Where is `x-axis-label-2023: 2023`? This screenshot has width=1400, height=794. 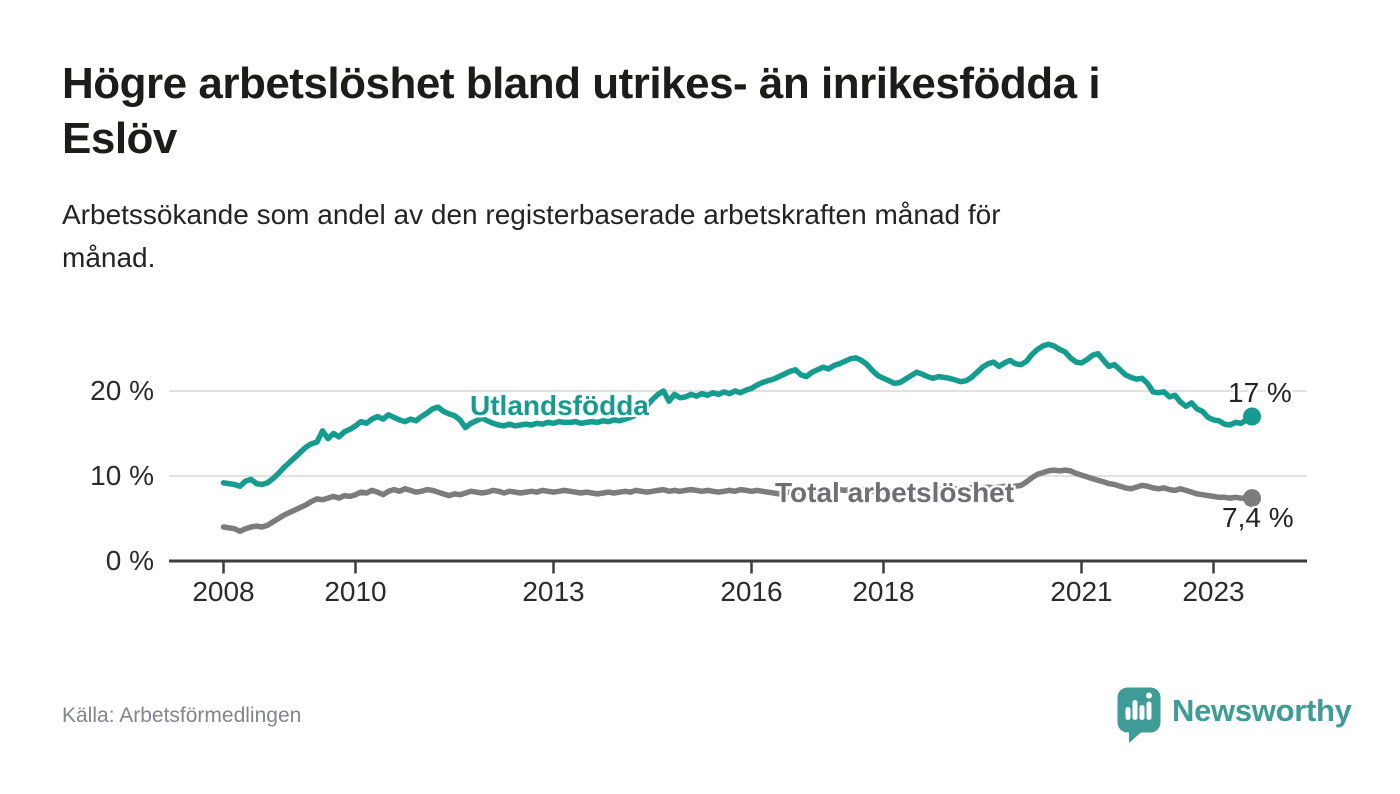
x-axis-label-2023: 2023 is located at coordinates (1213, 591).